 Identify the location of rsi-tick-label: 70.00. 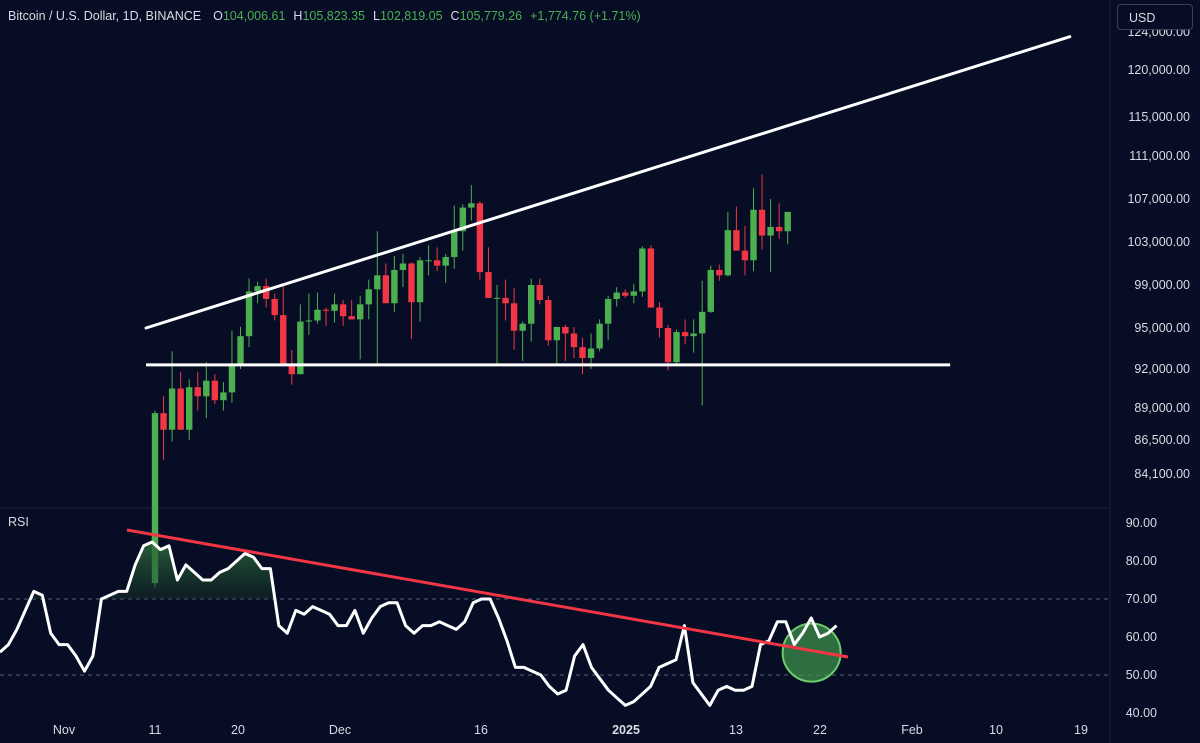
(1141, 599).